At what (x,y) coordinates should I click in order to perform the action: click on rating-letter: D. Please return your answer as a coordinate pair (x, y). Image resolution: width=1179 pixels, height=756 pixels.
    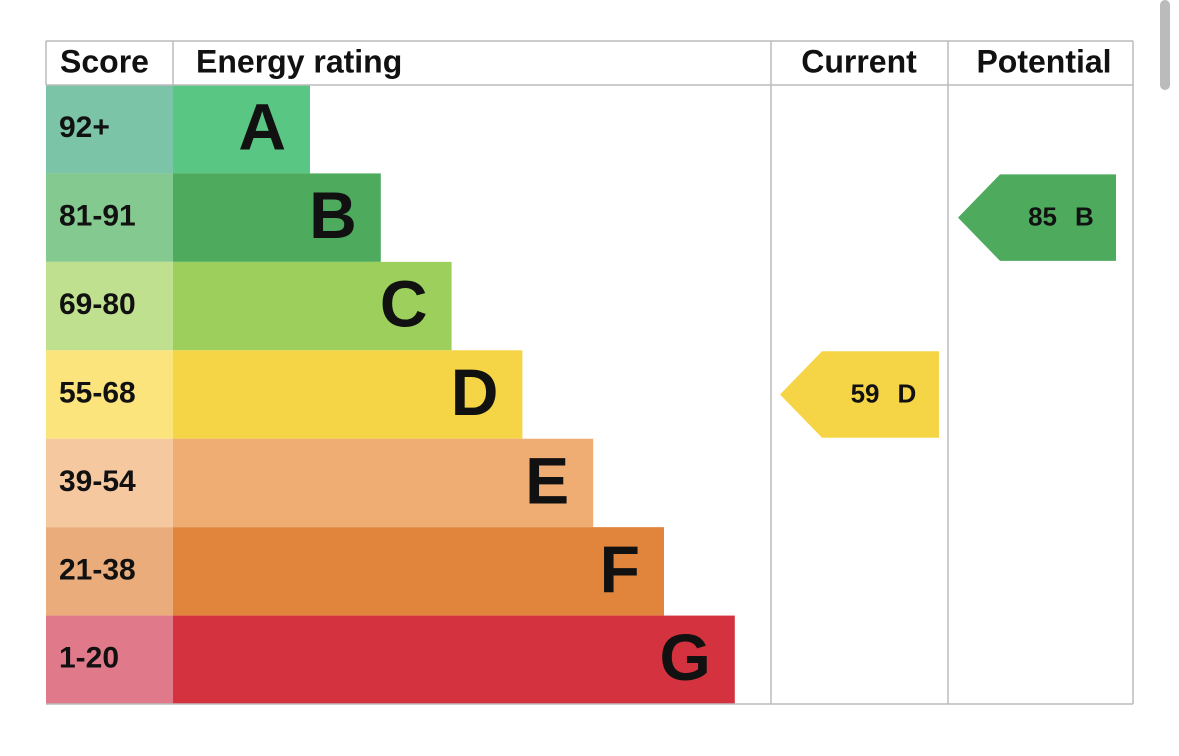
    Looking at the image, I should click on (475, 392).